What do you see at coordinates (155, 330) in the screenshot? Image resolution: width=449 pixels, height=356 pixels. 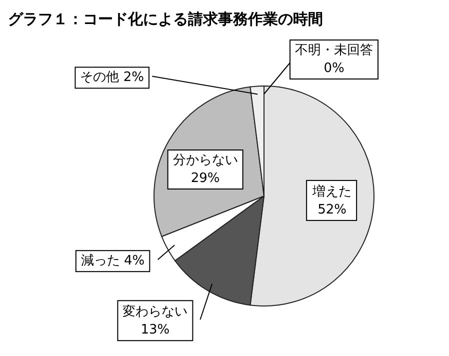 I see `data-label: 13%` at bounding box center [155, 330].